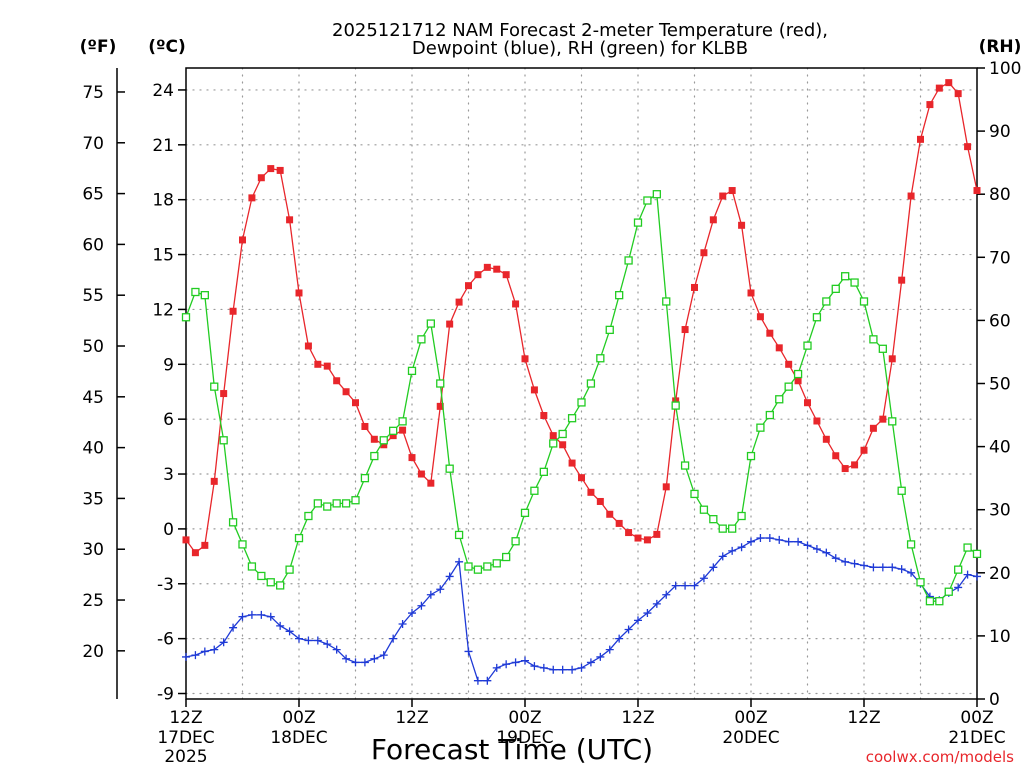 Image resolution: width=1024 pixels, height=768 pixels. Describe the element at coordinates (940, 757) in the screenshot. I see `credit-link: coolwx.com/models` at that location.